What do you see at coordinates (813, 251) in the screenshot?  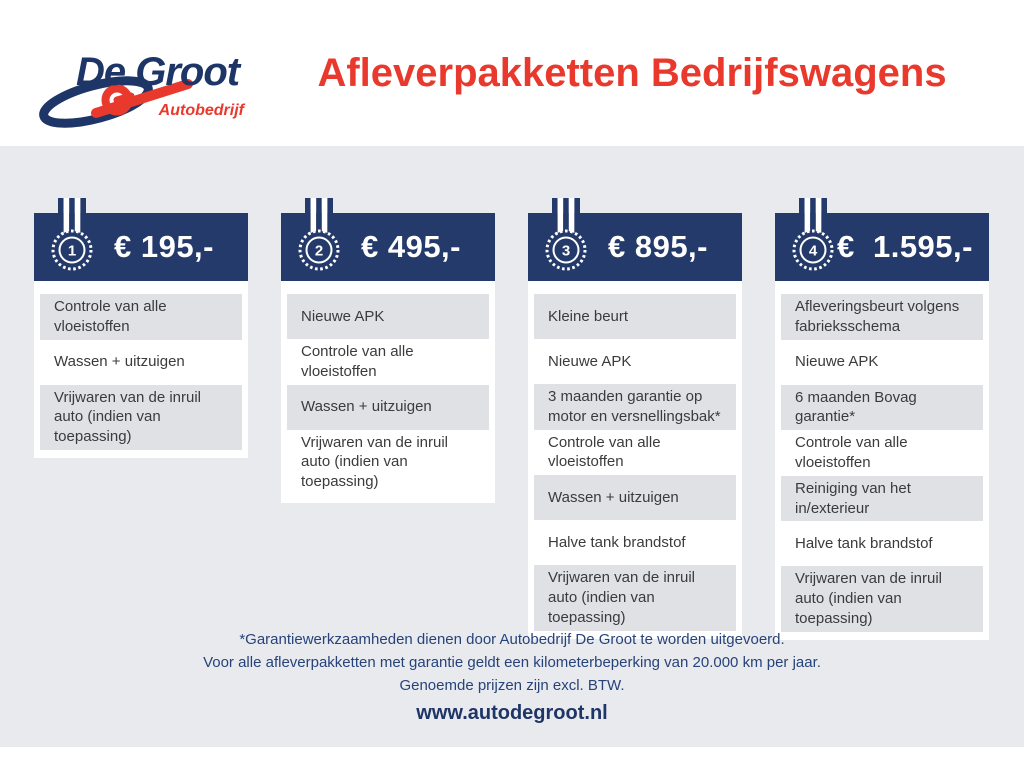 I see `svg-text: 4` at bounding box center [813, 251].